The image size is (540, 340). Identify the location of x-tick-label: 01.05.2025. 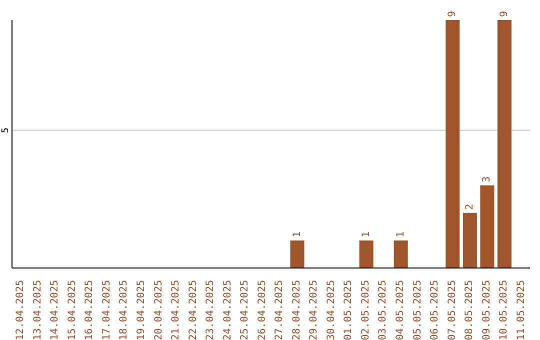
(348, 310).